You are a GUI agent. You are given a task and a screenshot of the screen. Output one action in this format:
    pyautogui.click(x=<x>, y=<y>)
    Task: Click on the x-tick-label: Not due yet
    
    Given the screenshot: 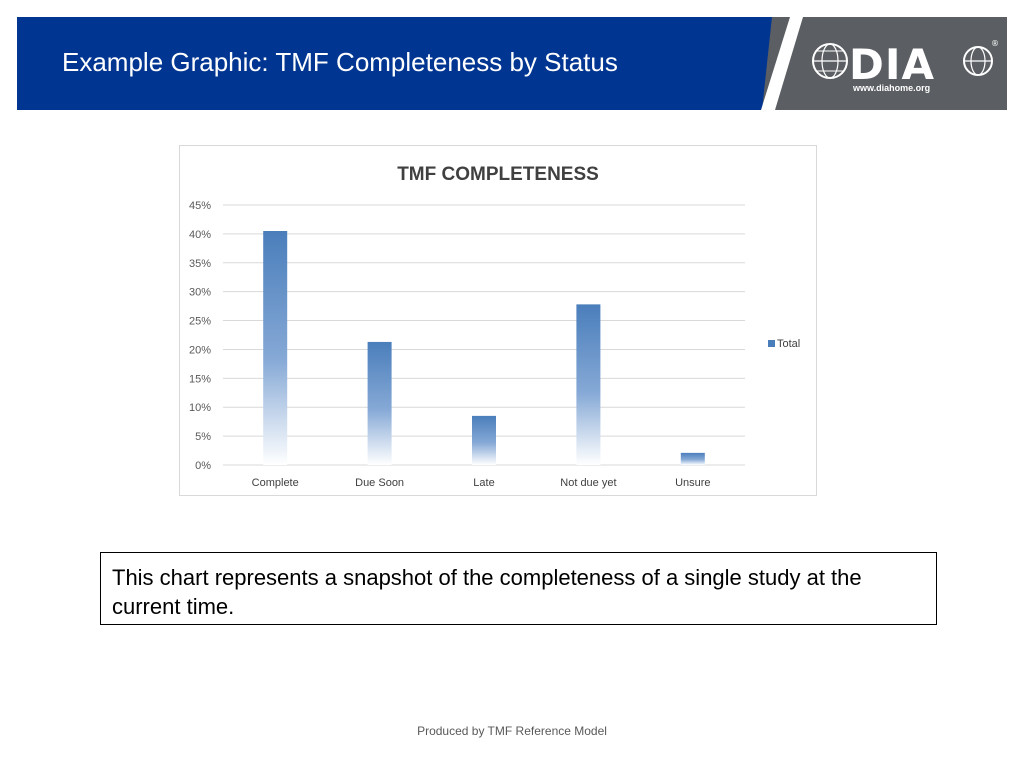 What is the action you would take?
    pyautogui.click(x=588, y=483)
    